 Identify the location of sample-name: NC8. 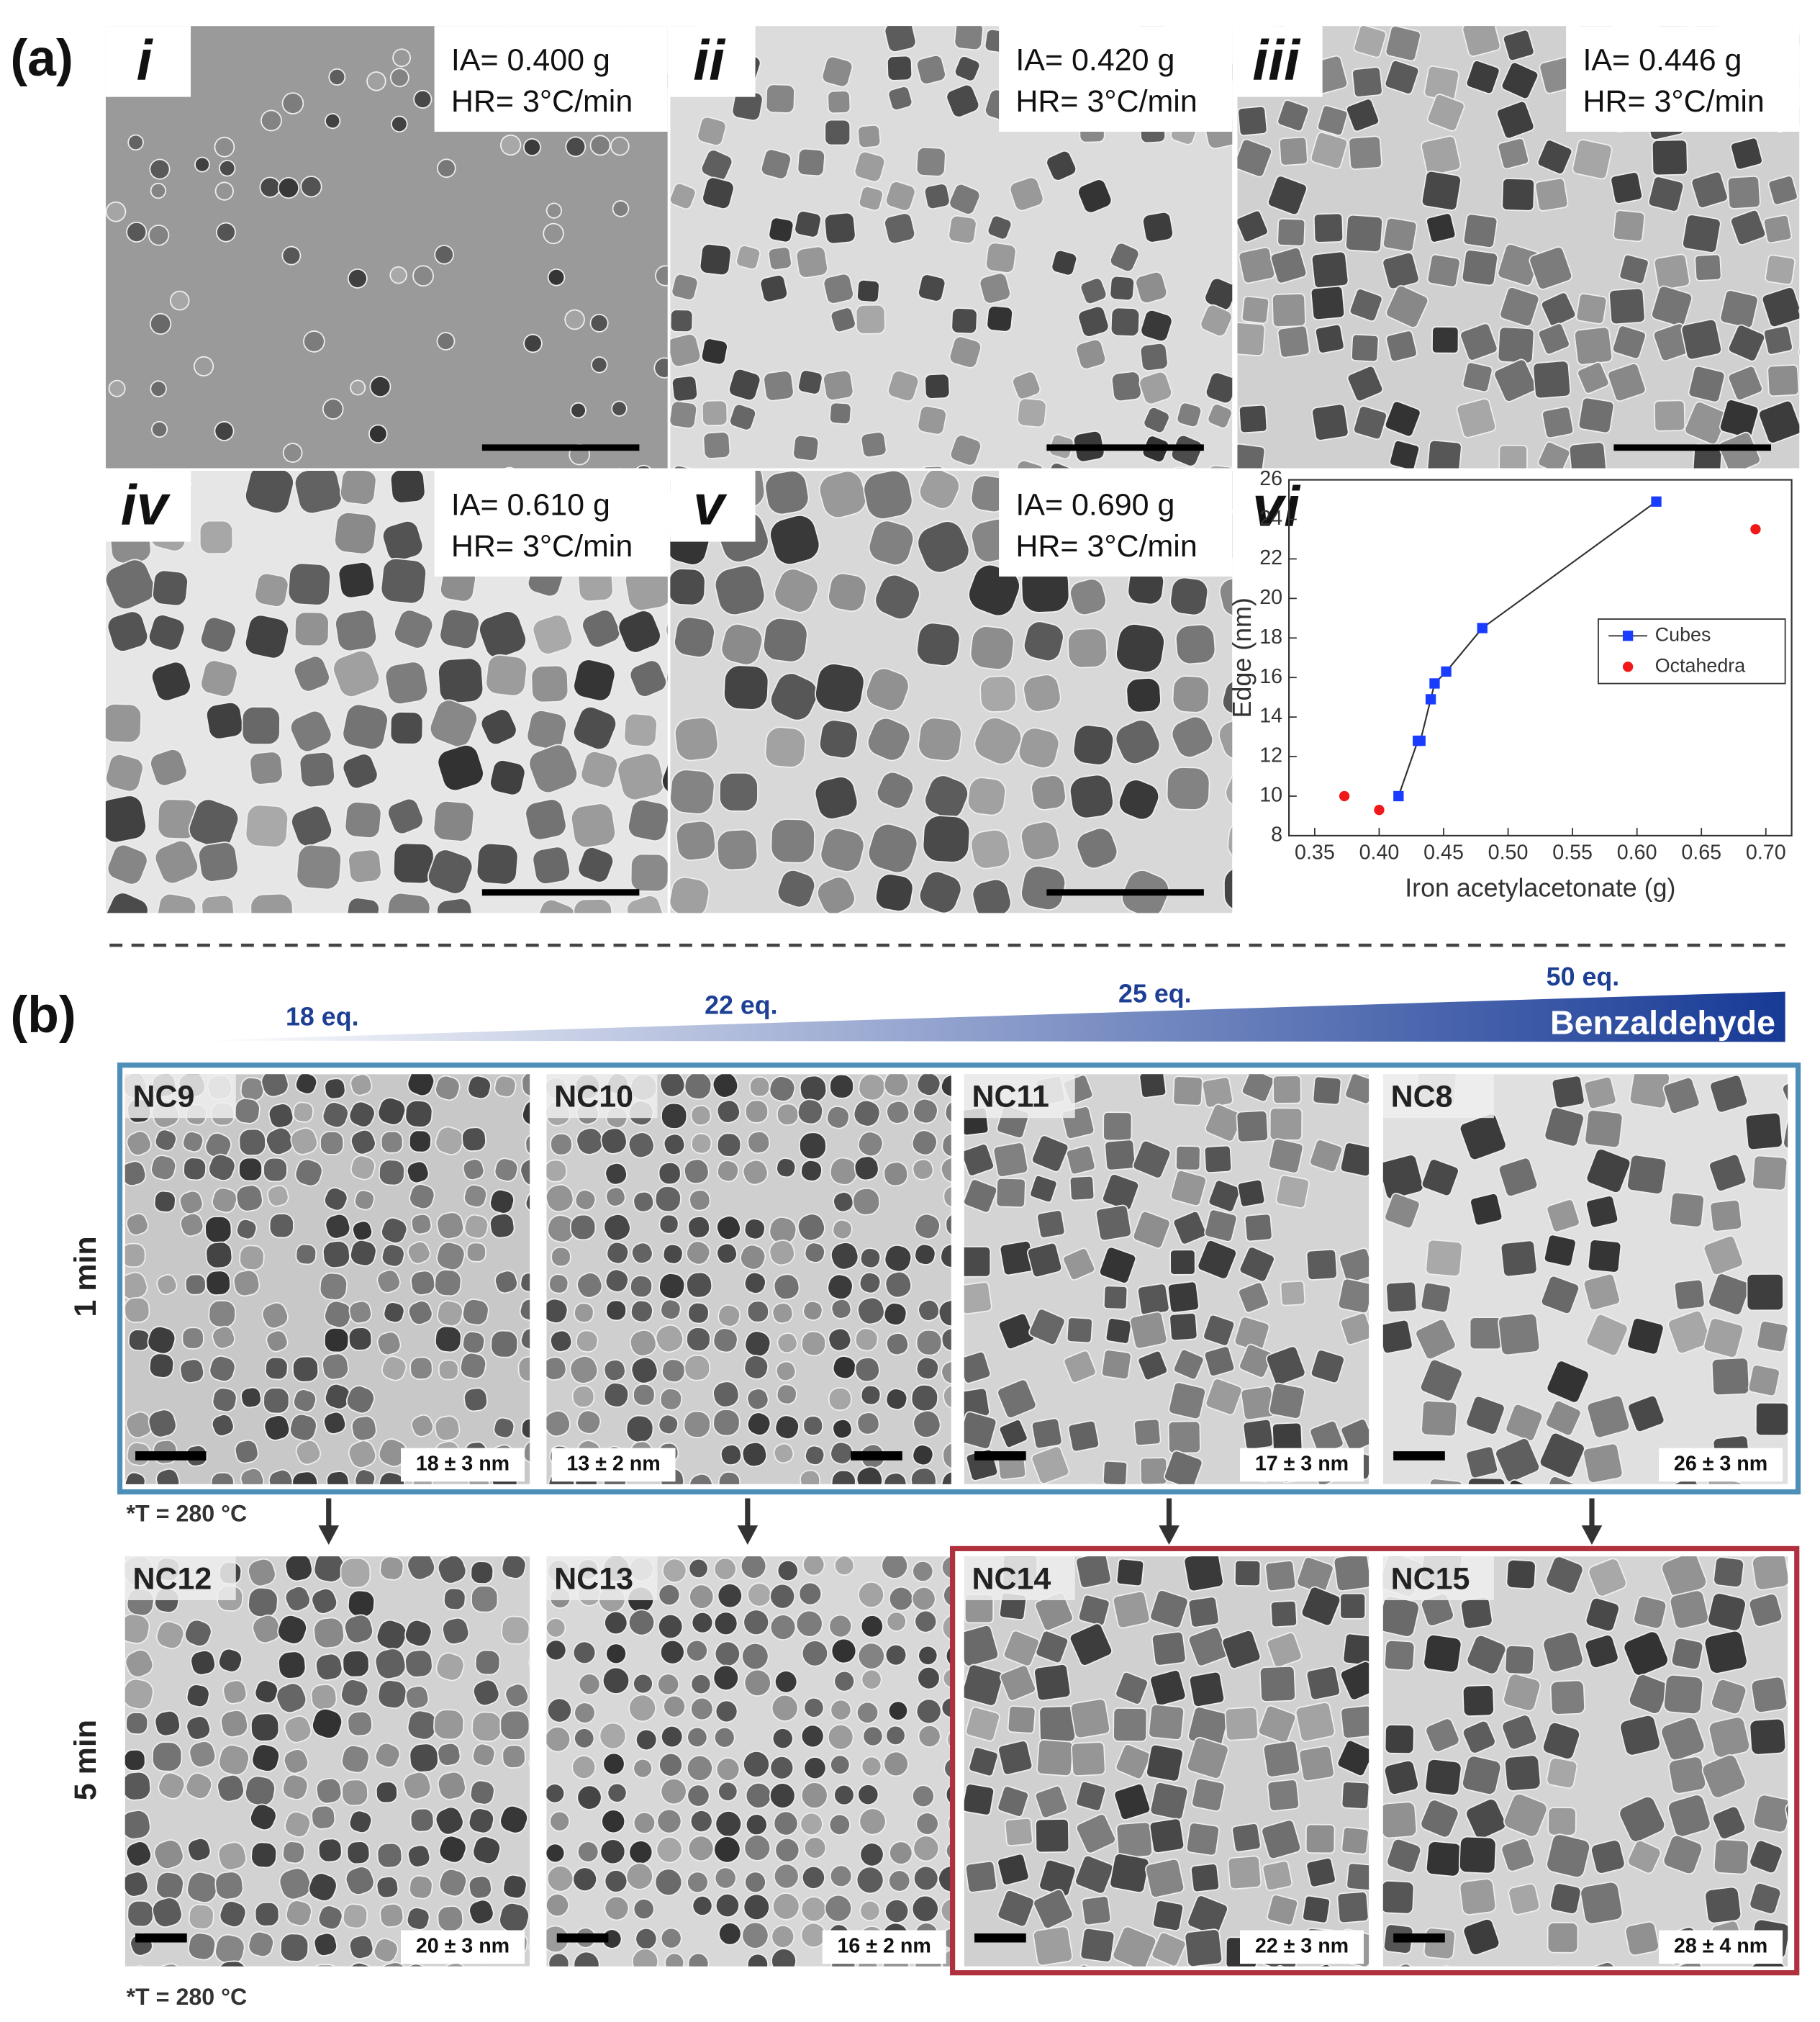
(1422, 1097).